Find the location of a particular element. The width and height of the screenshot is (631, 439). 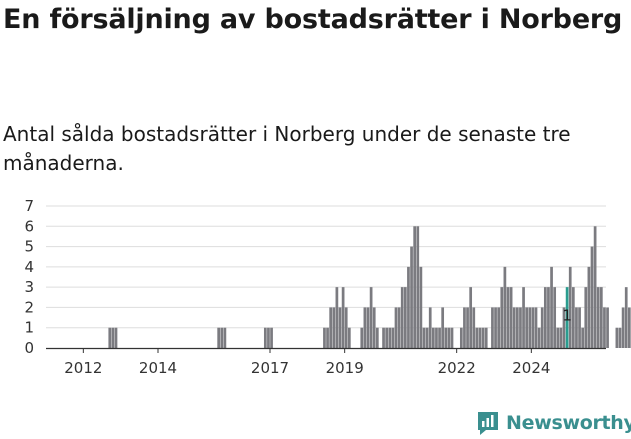

x-tick-label: 2012 is located at coordinates (83, 368).